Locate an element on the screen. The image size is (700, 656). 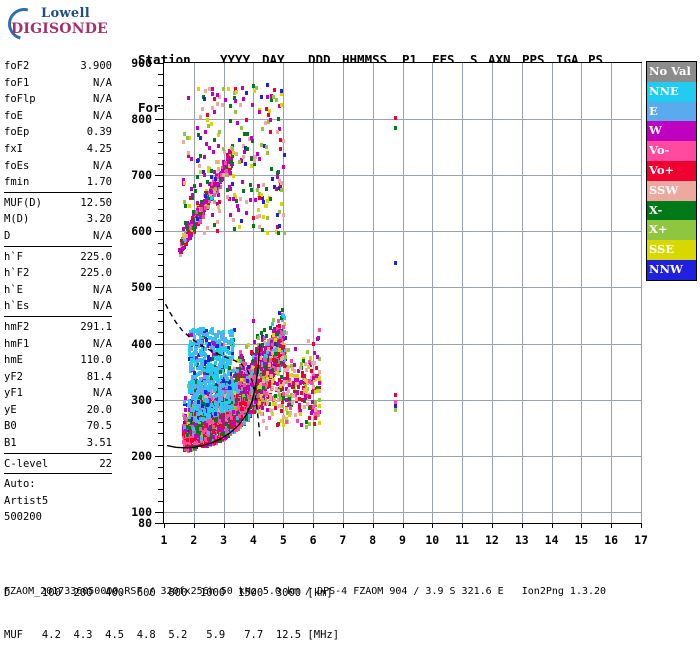
param-key: h`F2 is located at coordinates (16, 273).